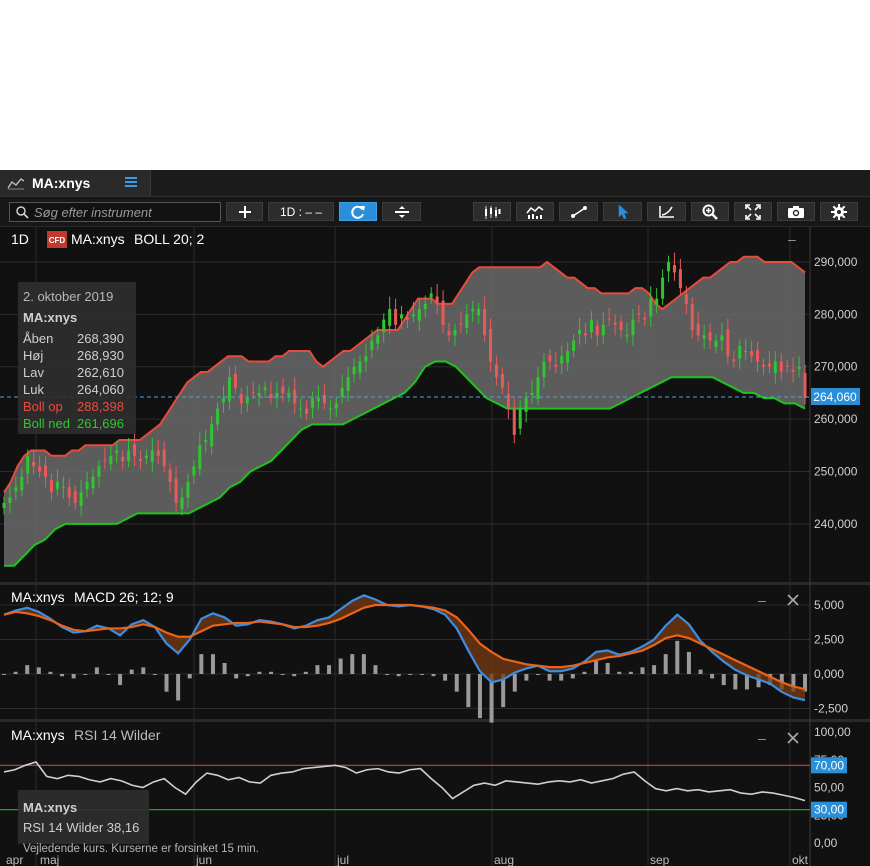 This screenshot has width=870, height=866. Describe the element at coordinates (131, 182) in the screenshot. I see `menu-icon` at that location.